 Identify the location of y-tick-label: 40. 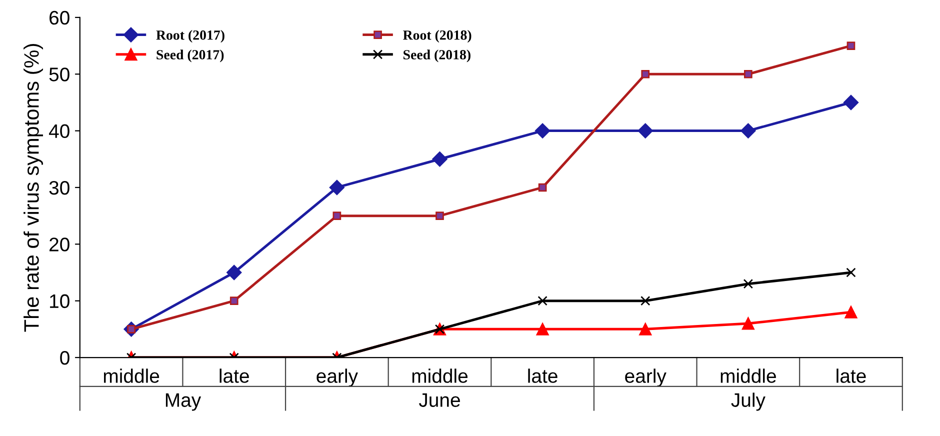
(59, 131).